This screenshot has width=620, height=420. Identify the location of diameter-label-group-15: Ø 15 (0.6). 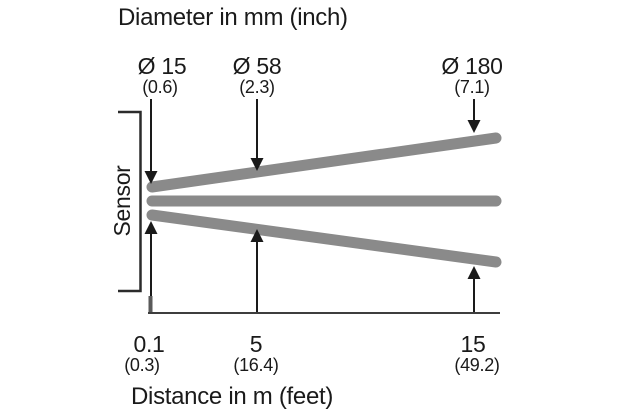
(162, 75).